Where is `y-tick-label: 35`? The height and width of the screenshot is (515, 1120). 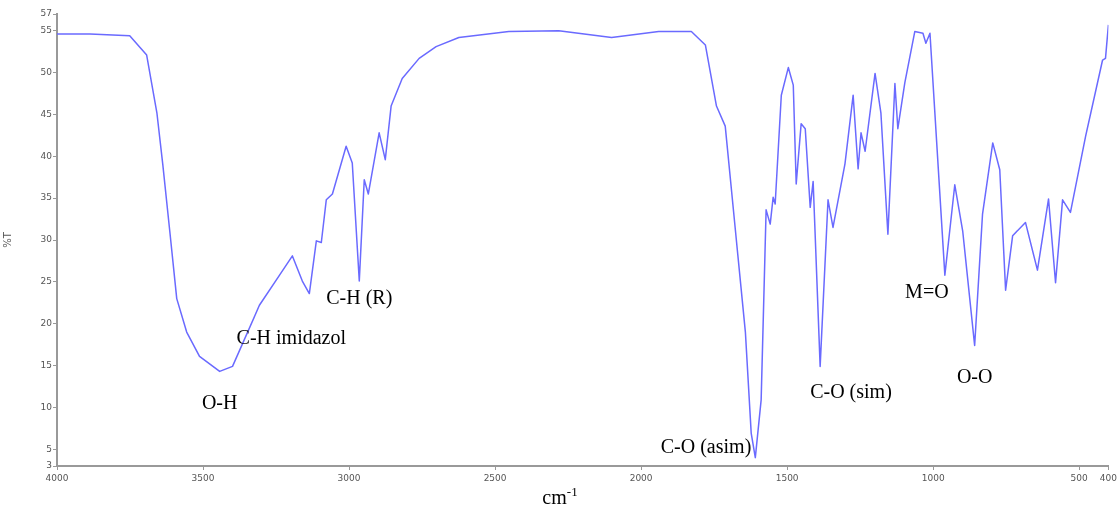 y-tick-label: 35 is located at coordinates (46, 197).